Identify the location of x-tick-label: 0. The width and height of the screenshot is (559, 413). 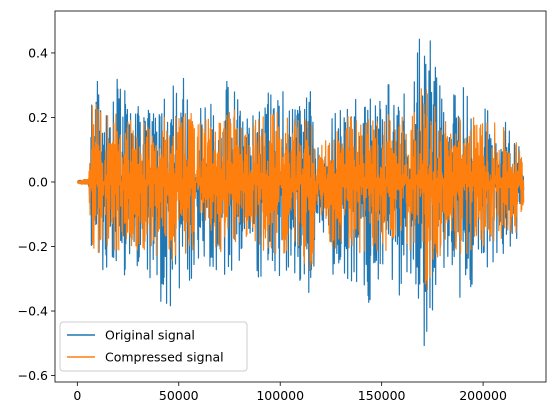
(77, 395).